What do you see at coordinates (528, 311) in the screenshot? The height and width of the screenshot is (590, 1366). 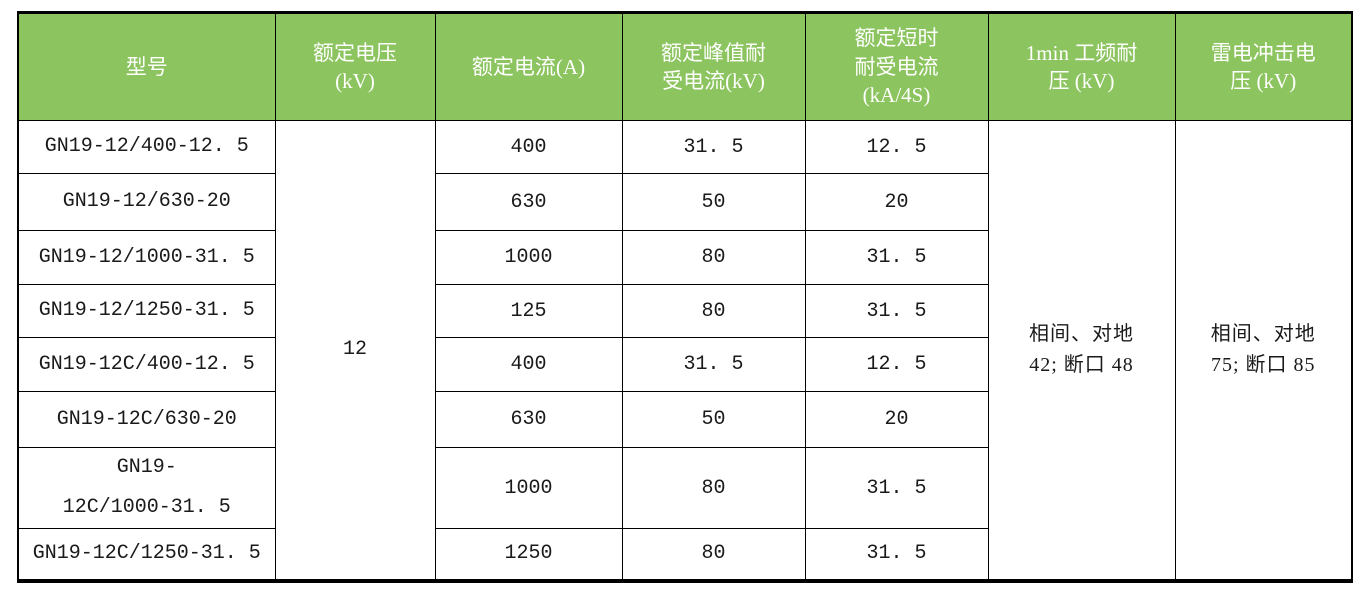 I see `cell-rated-current: 125` at bounding box center [528, 311].